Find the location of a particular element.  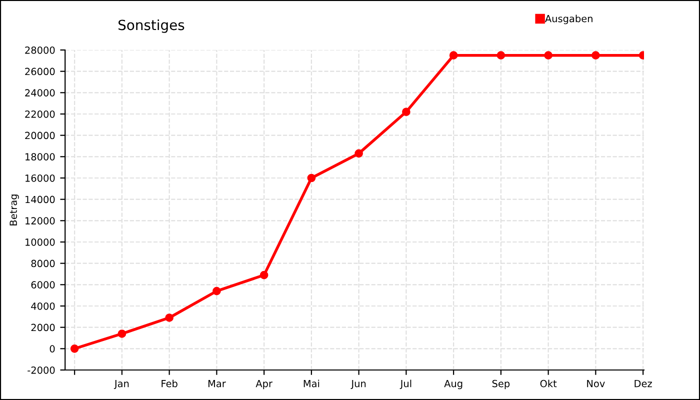

y-tick-label: 16000 is located at coordinates (40, 178).